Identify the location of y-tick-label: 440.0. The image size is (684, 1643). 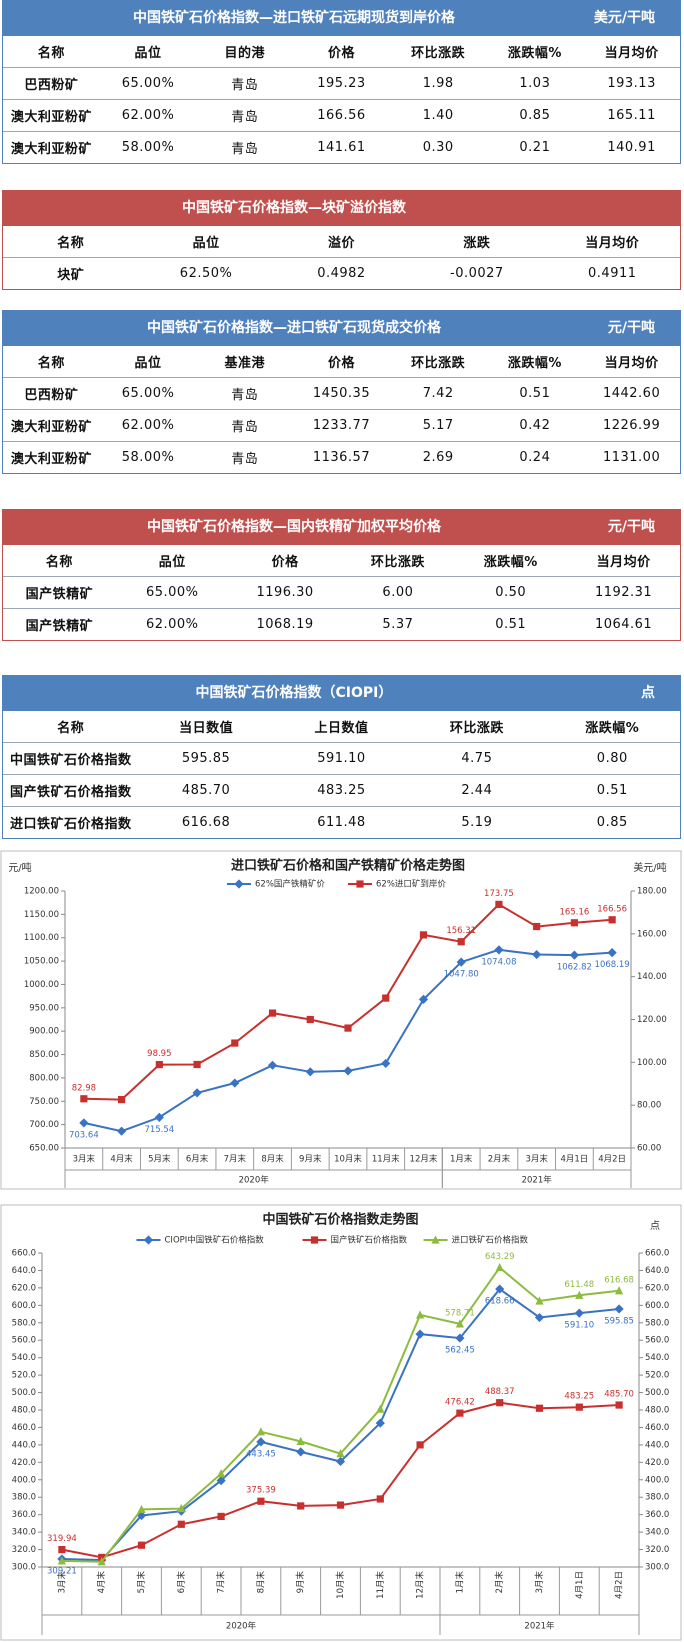
(24, 1445).